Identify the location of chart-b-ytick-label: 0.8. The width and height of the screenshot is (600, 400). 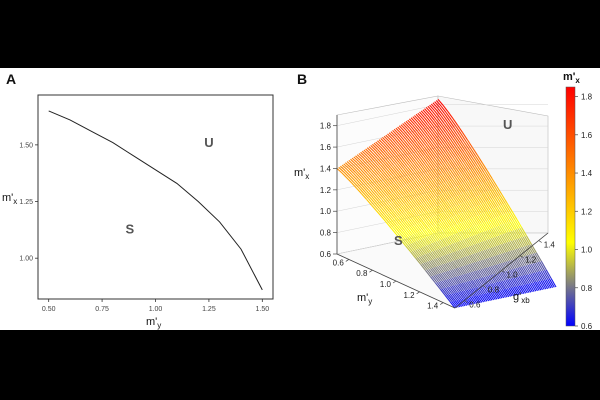
(494, 290).